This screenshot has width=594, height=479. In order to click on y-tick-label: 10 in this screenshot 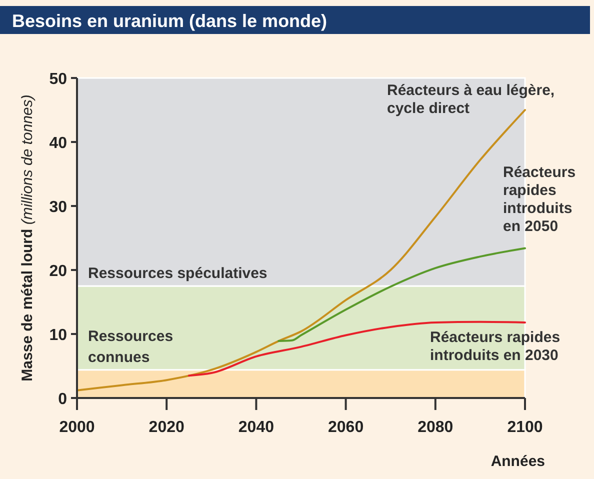, I will do `click(58, 335)`.